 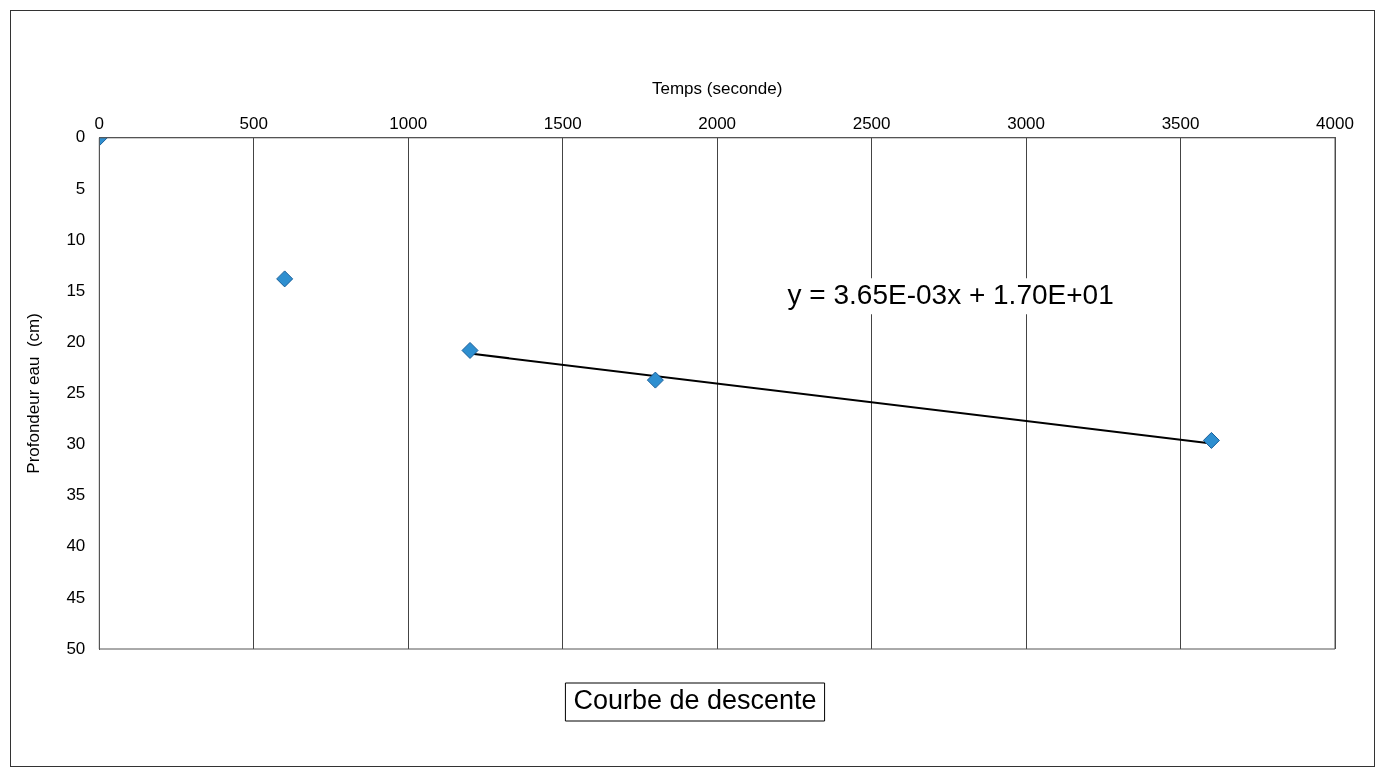 I want to click on x-tick-label: 2000, so click(x=717, y=124).